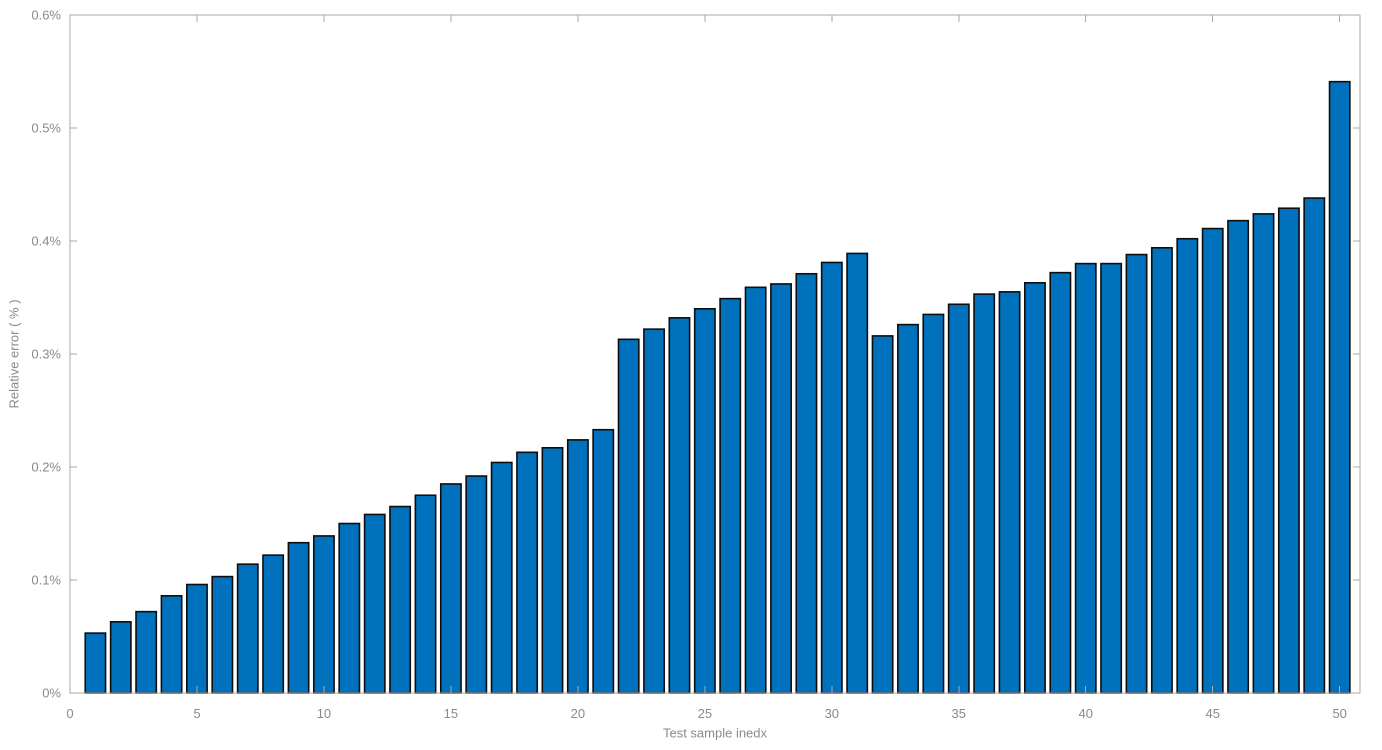 The image size is (1382, 750). What do you see at coordinates (69, 713) in the screenshot?
I see `x-tick-label: 0` at bounding box center [69, 713].